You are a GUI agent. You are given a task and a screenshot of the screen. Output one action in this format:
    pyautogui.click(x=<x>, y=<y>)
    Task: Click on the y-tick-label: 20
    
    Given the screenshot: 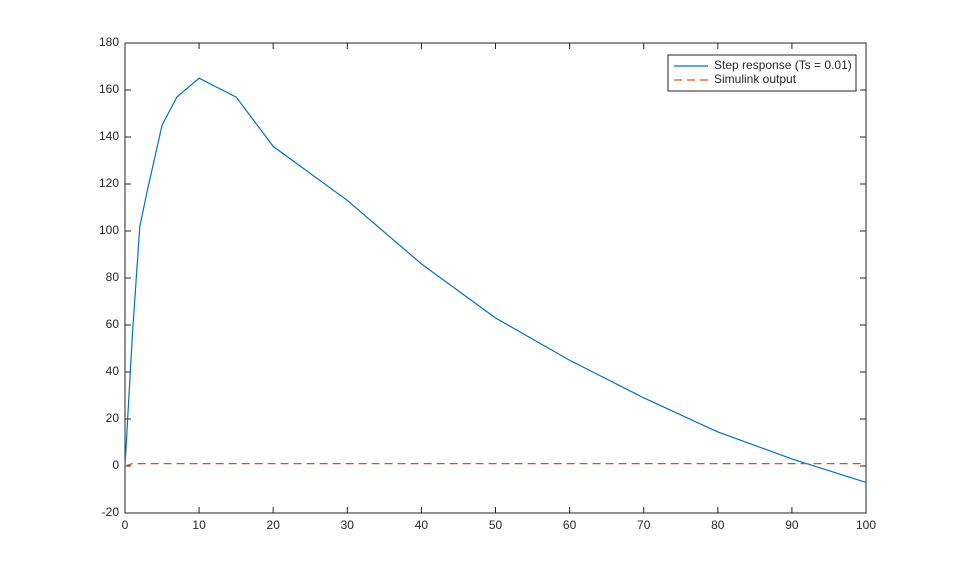 What is the action you would take?
    pyautogui.click(x=113, y=418)
    